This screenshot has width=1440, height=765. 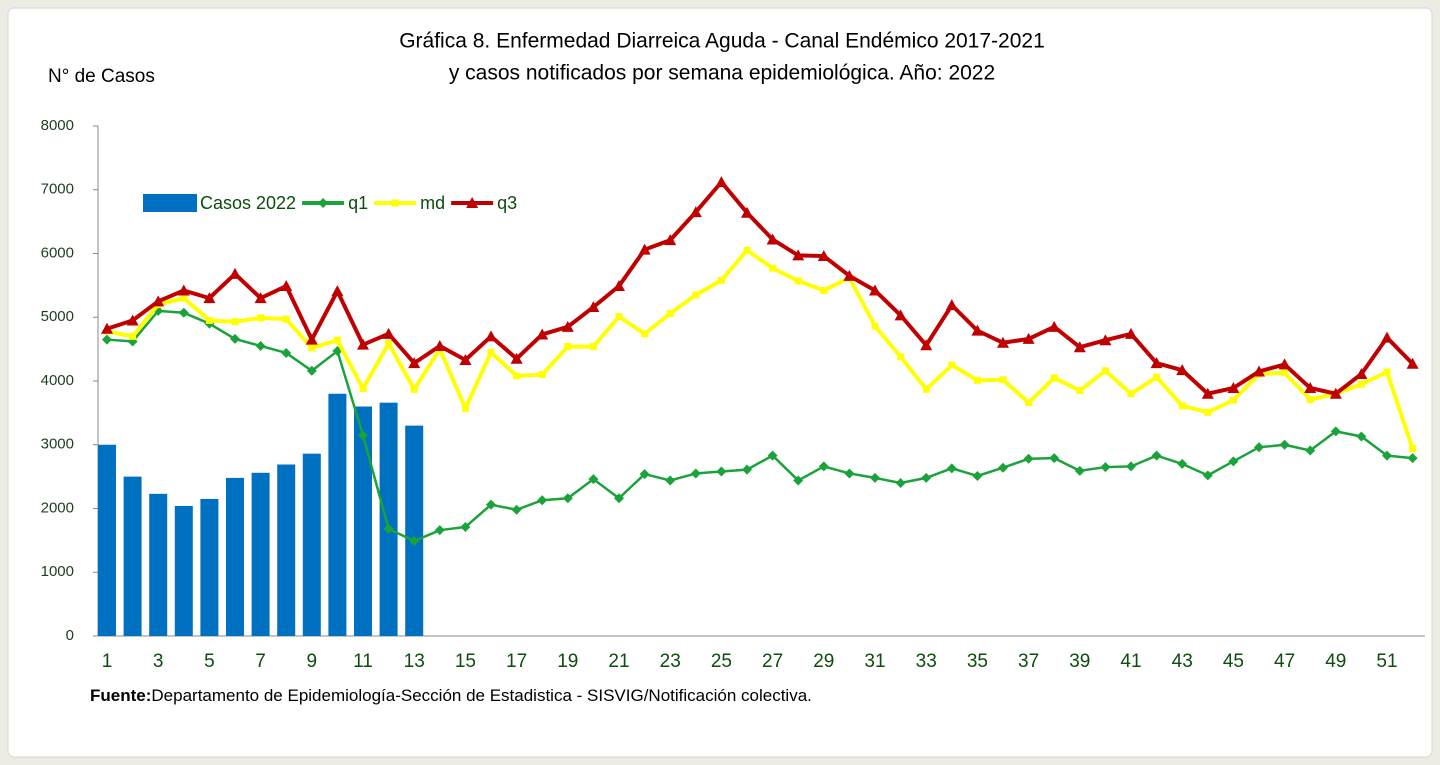 What do you see at coordinates (1335, 661) in the screenshot?
I see `x-tick-label: 49` at bounding box center [1335, 661].